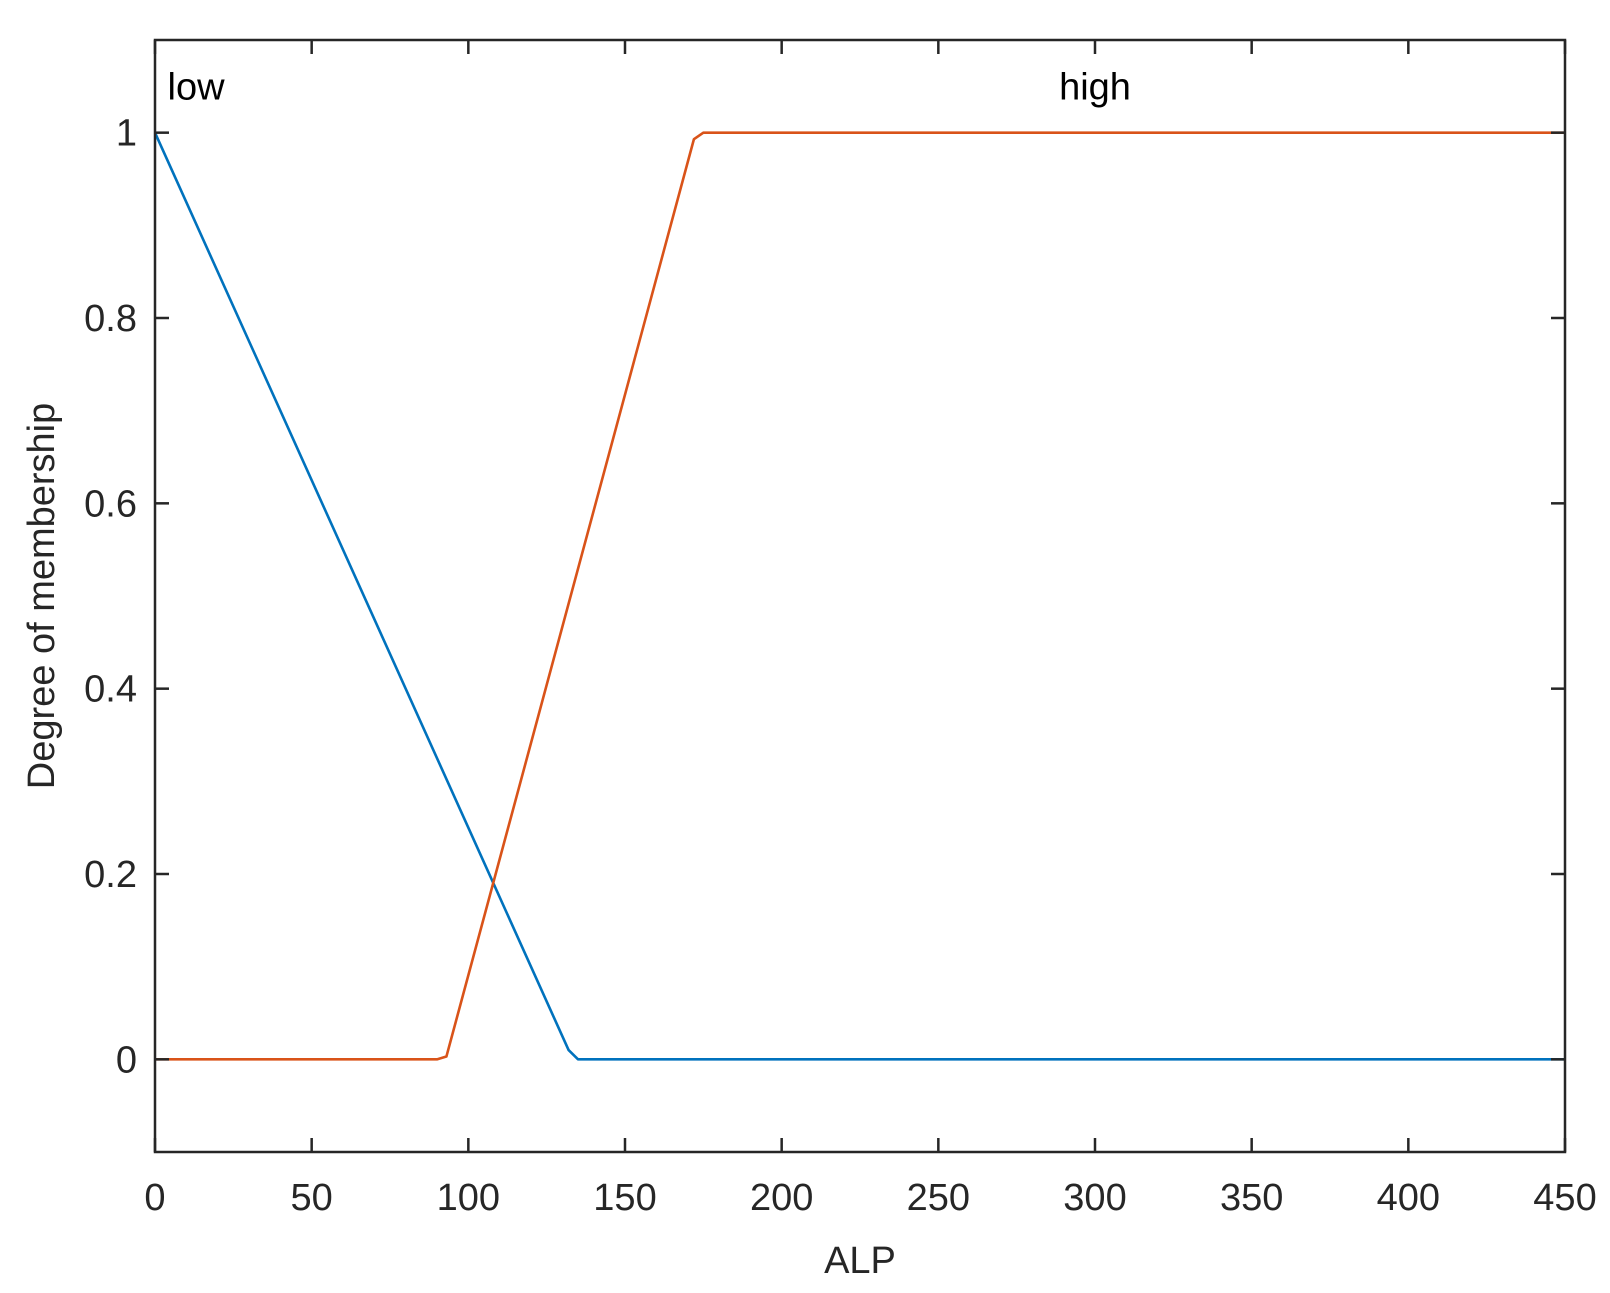 Image resolution: width=1610 pixels, height=1293 pixels. Describe the element at coordinates (1094, 1198) in the screenshot. I see `x-tick-label: 300` at that location.